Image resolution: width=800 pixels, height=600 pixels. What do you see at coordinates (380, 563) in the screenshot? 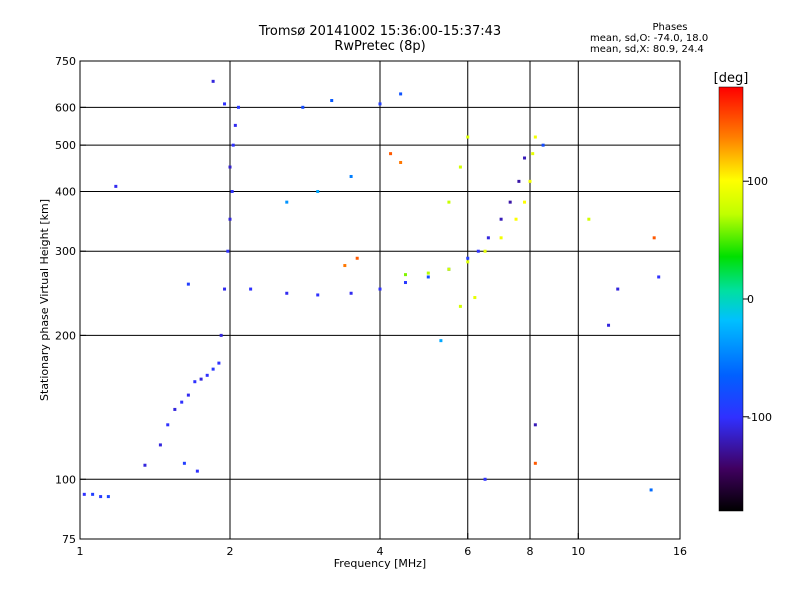
I see `x-axis-label: Frequency [MHz]` at bounding box center [380, 563].